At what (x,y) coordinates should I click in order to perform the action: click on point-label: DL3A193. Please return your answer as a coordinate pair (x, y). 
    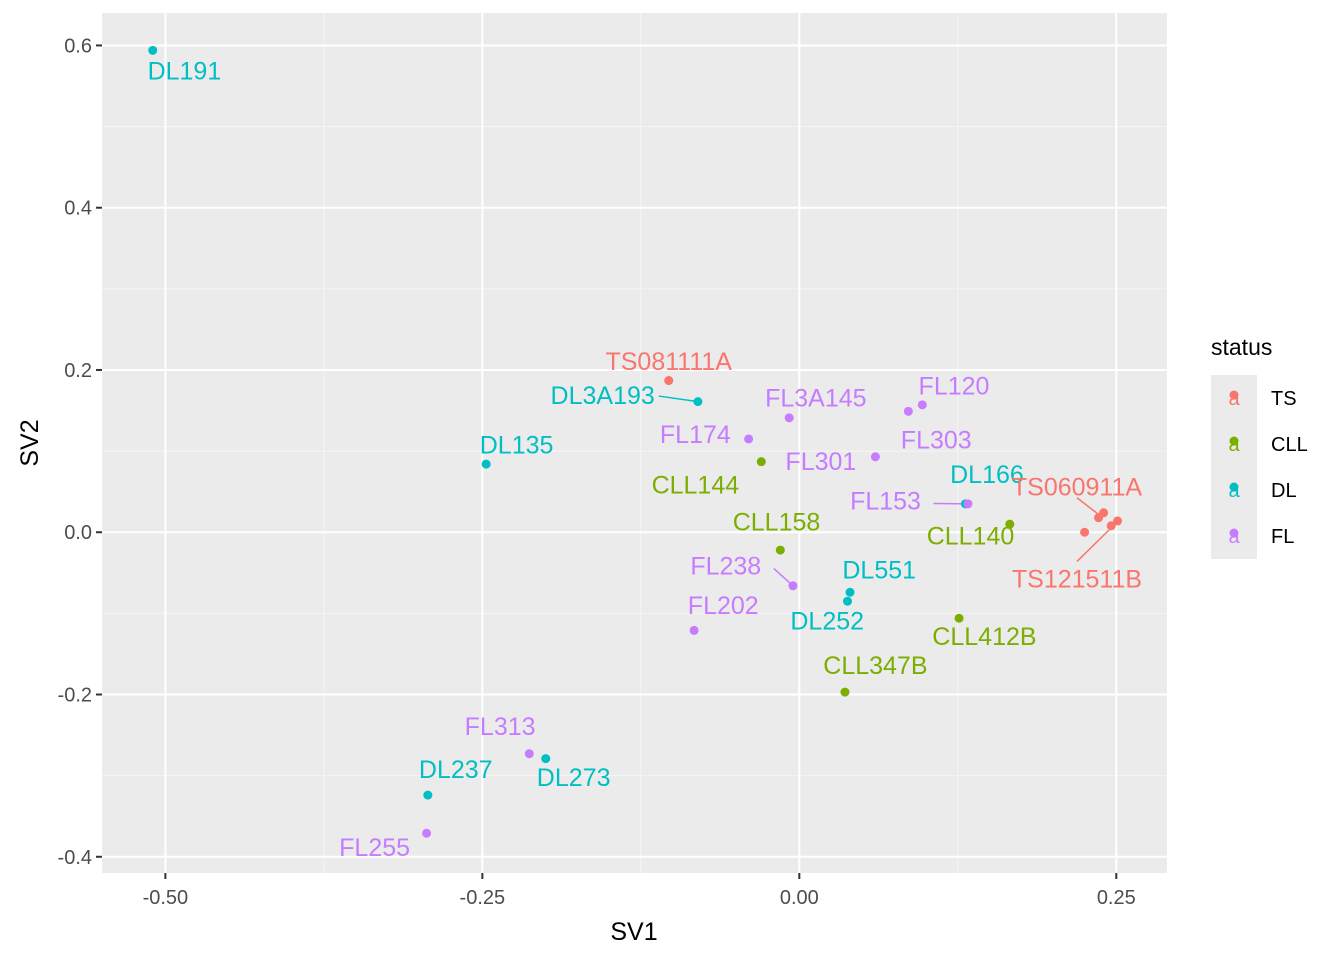
    Looking at the image, I should click on (603, 396).